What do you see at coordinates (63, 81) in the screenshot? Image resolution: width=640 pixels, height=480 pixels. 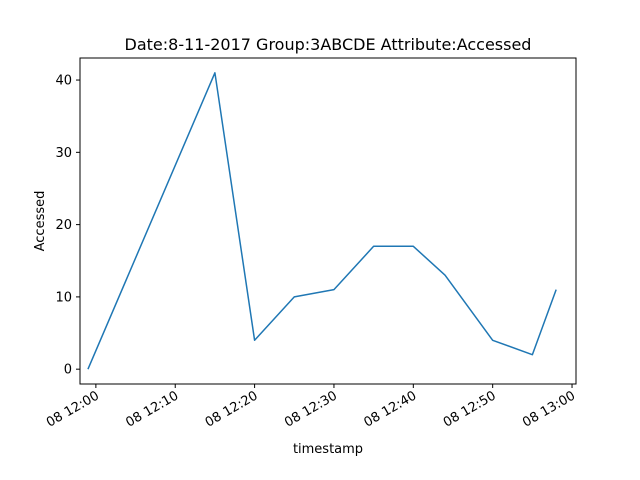 I see `y-tick-label: 40` at bounding box center [63, 81].